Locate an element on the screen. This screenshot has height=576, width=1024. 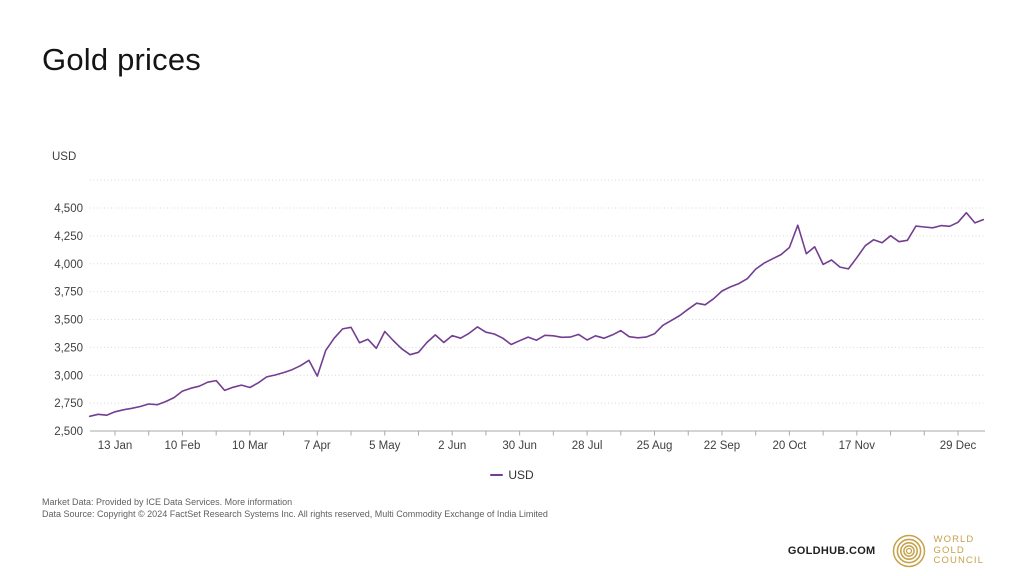
y-axis-label: 2,750 is located at coordinates (68, 404).